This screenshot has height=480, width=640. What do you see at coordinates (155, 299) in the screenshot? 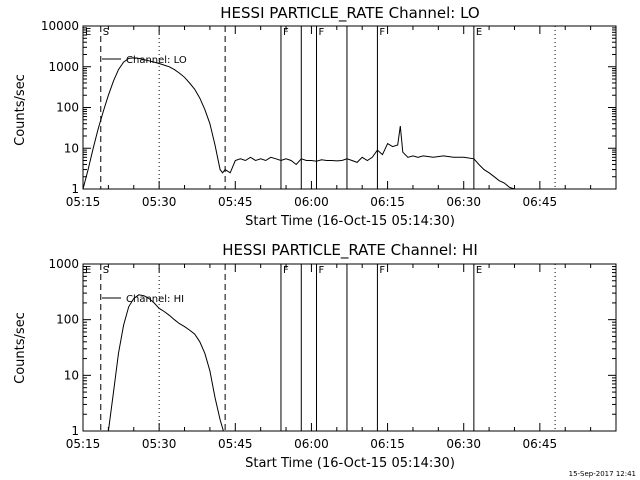
I see `legend-label: Channel: HI` at bounding box center [155, 299].